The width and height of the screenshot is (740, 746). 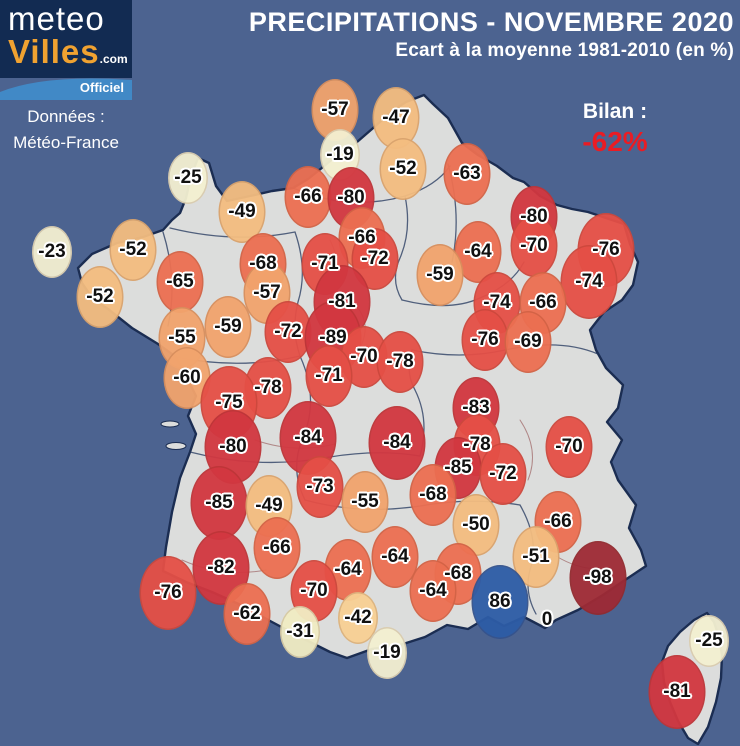 I want to click on data-point-label: -51, so click(x=536, y=556).